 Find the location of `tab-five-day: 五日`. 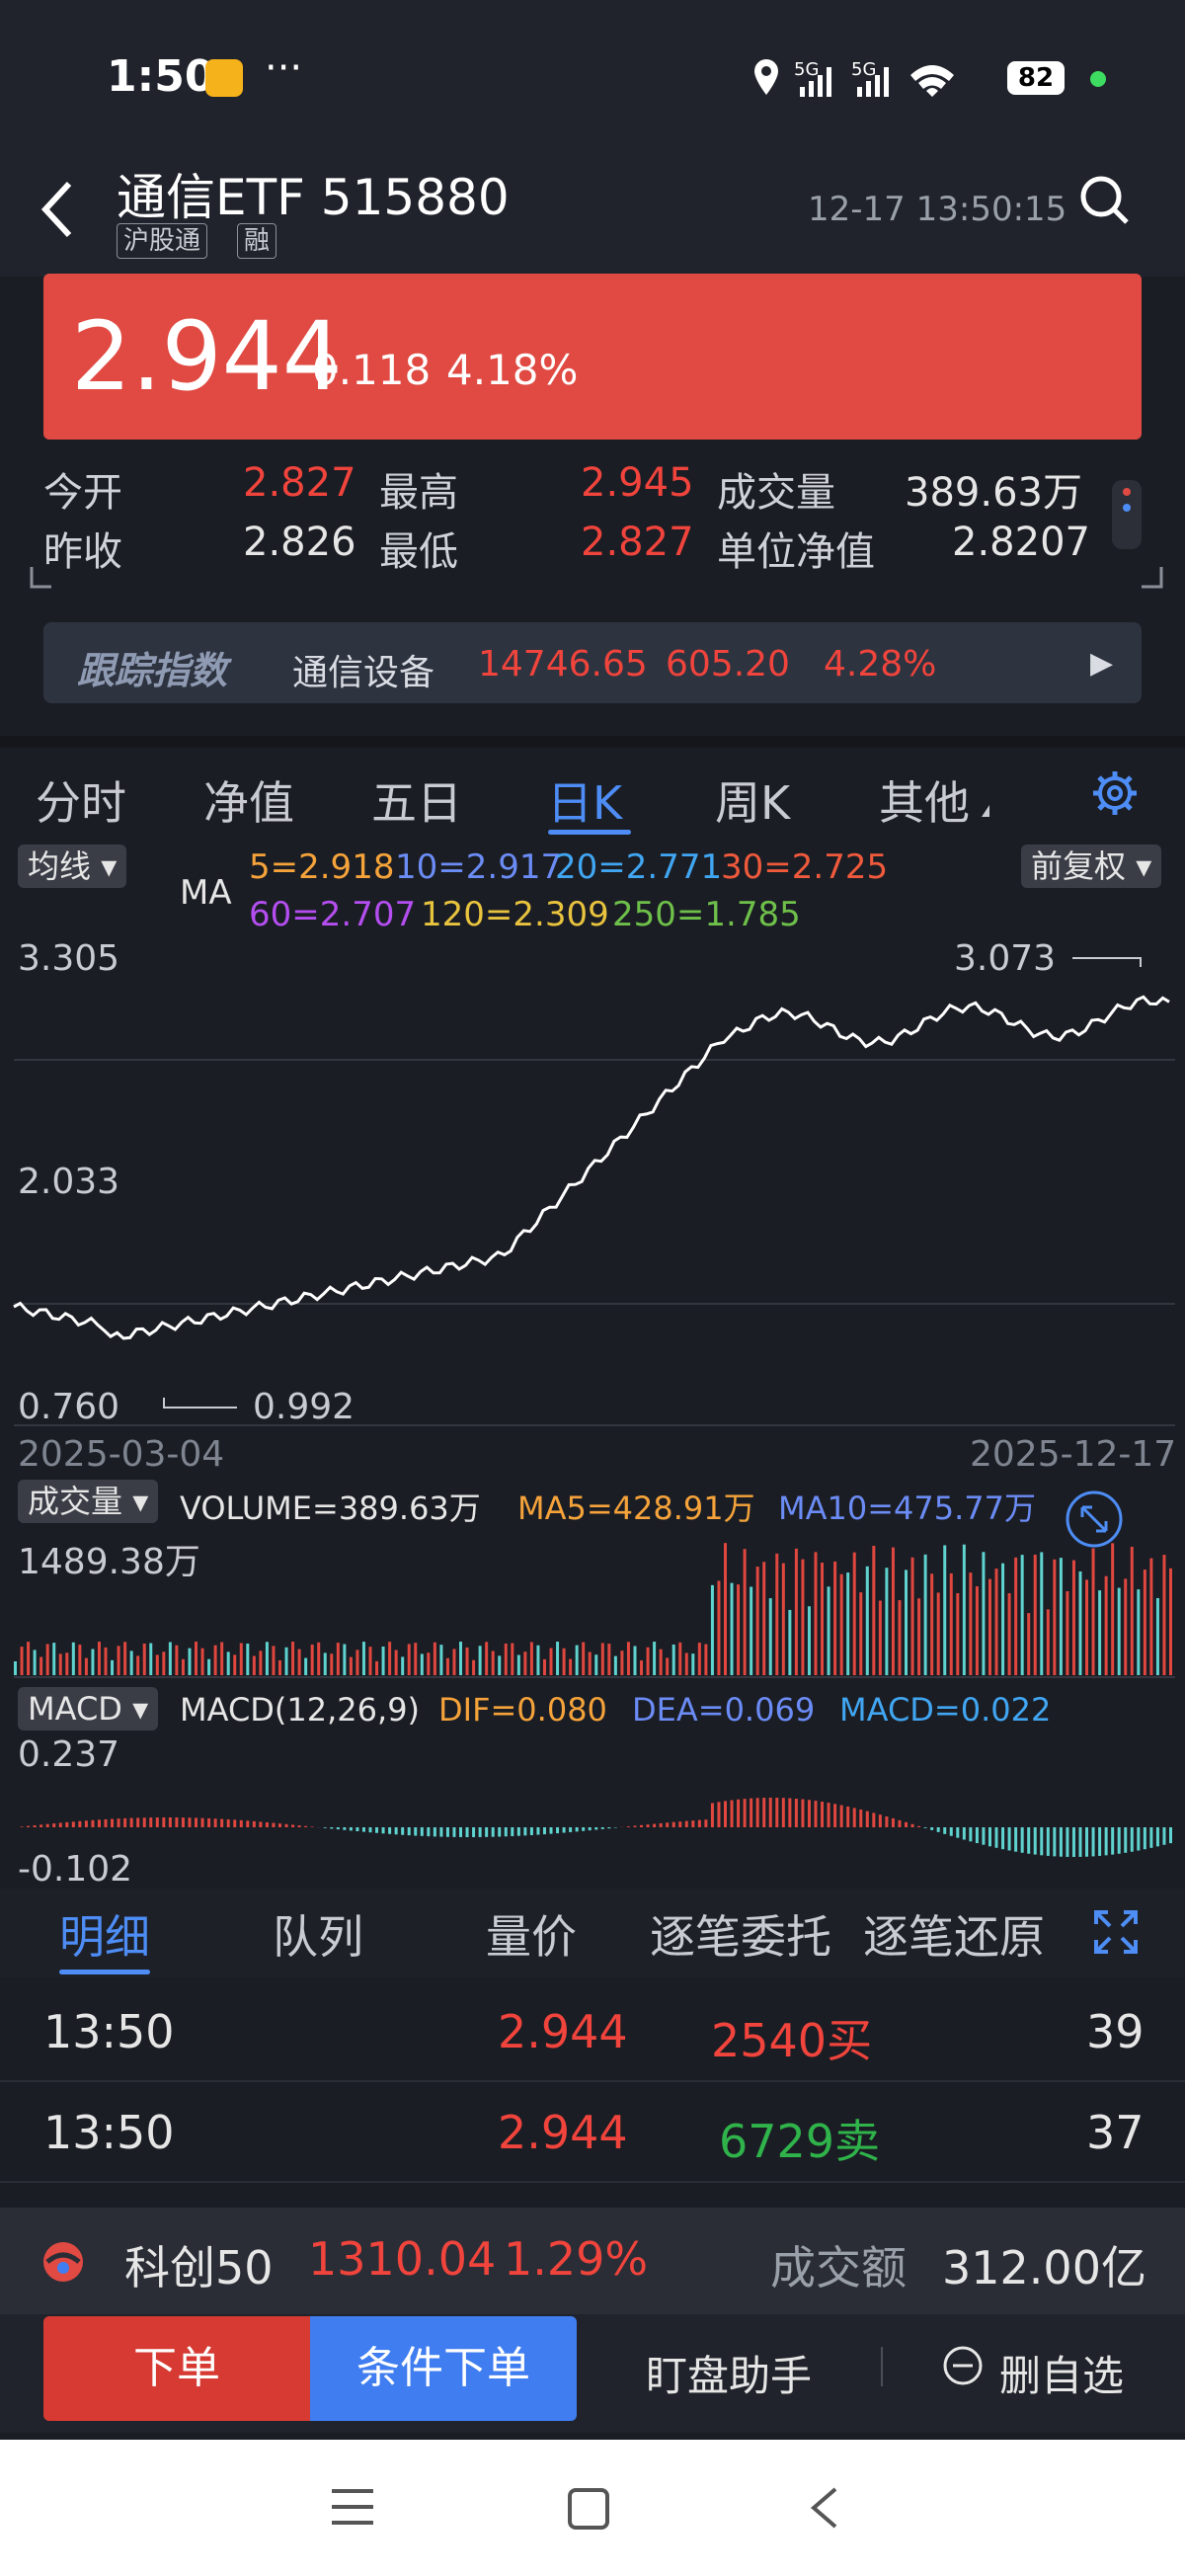

tab-five-day: 五日 is located at coordinates (417, 803).